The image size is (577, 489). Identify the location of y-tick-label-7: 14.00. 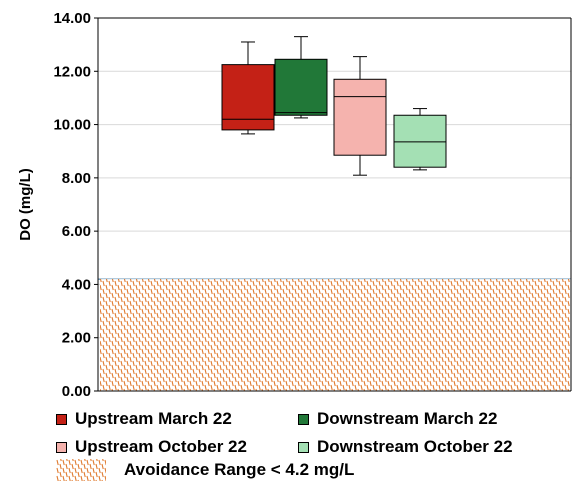
(72, 18).